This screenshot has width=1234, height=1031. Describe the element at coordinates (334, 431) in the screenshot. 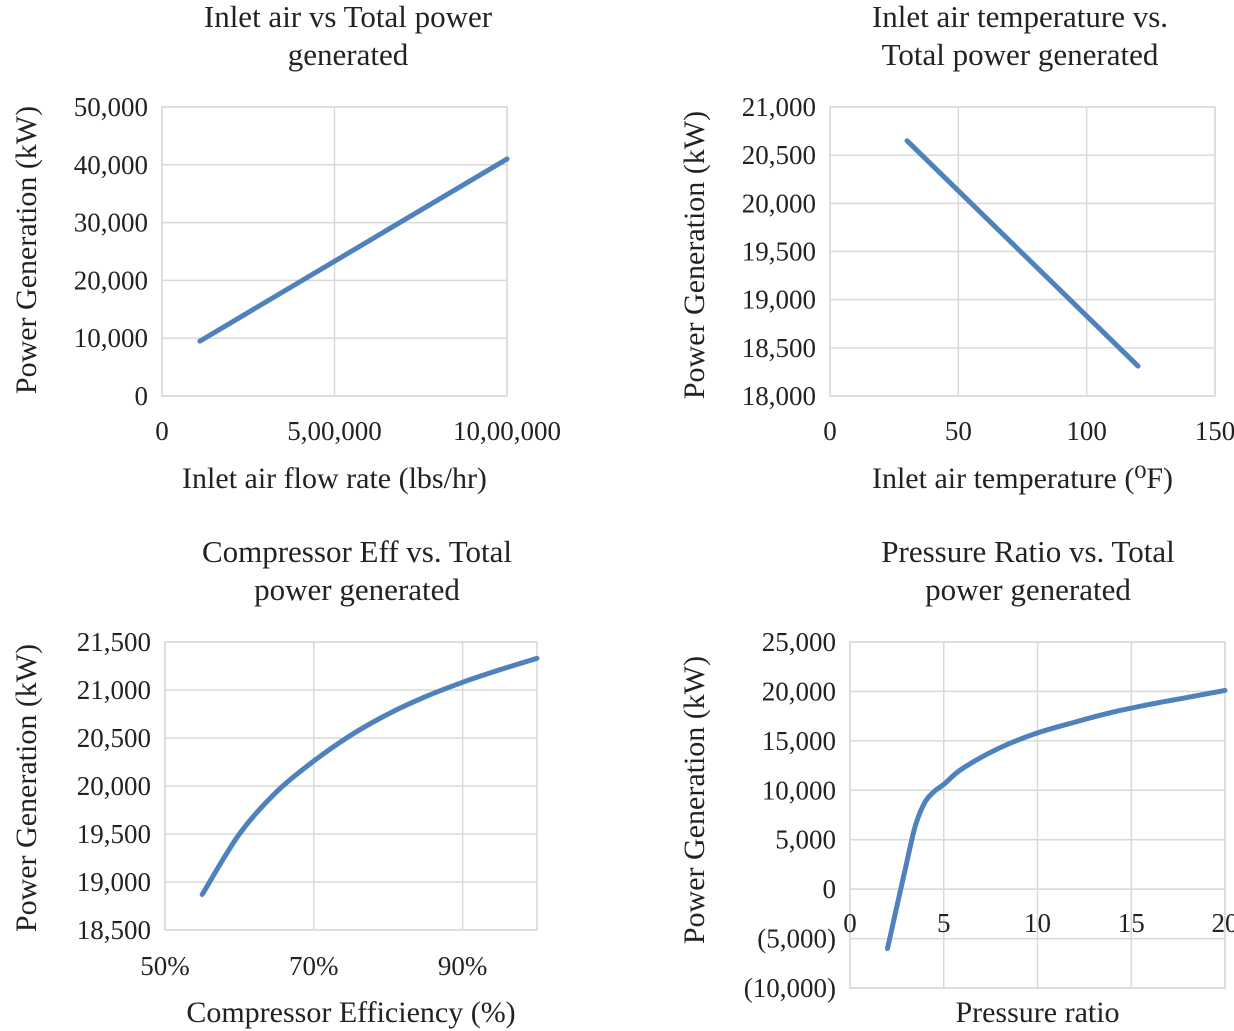

I see `x-tick-label: 5,00,000` at that location.